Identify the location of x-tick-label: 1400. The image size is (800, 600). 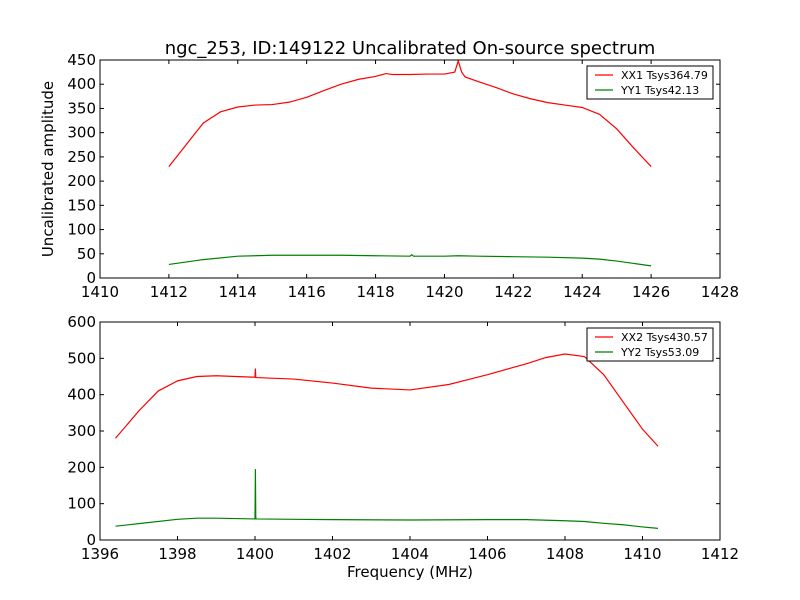
(255, 554).